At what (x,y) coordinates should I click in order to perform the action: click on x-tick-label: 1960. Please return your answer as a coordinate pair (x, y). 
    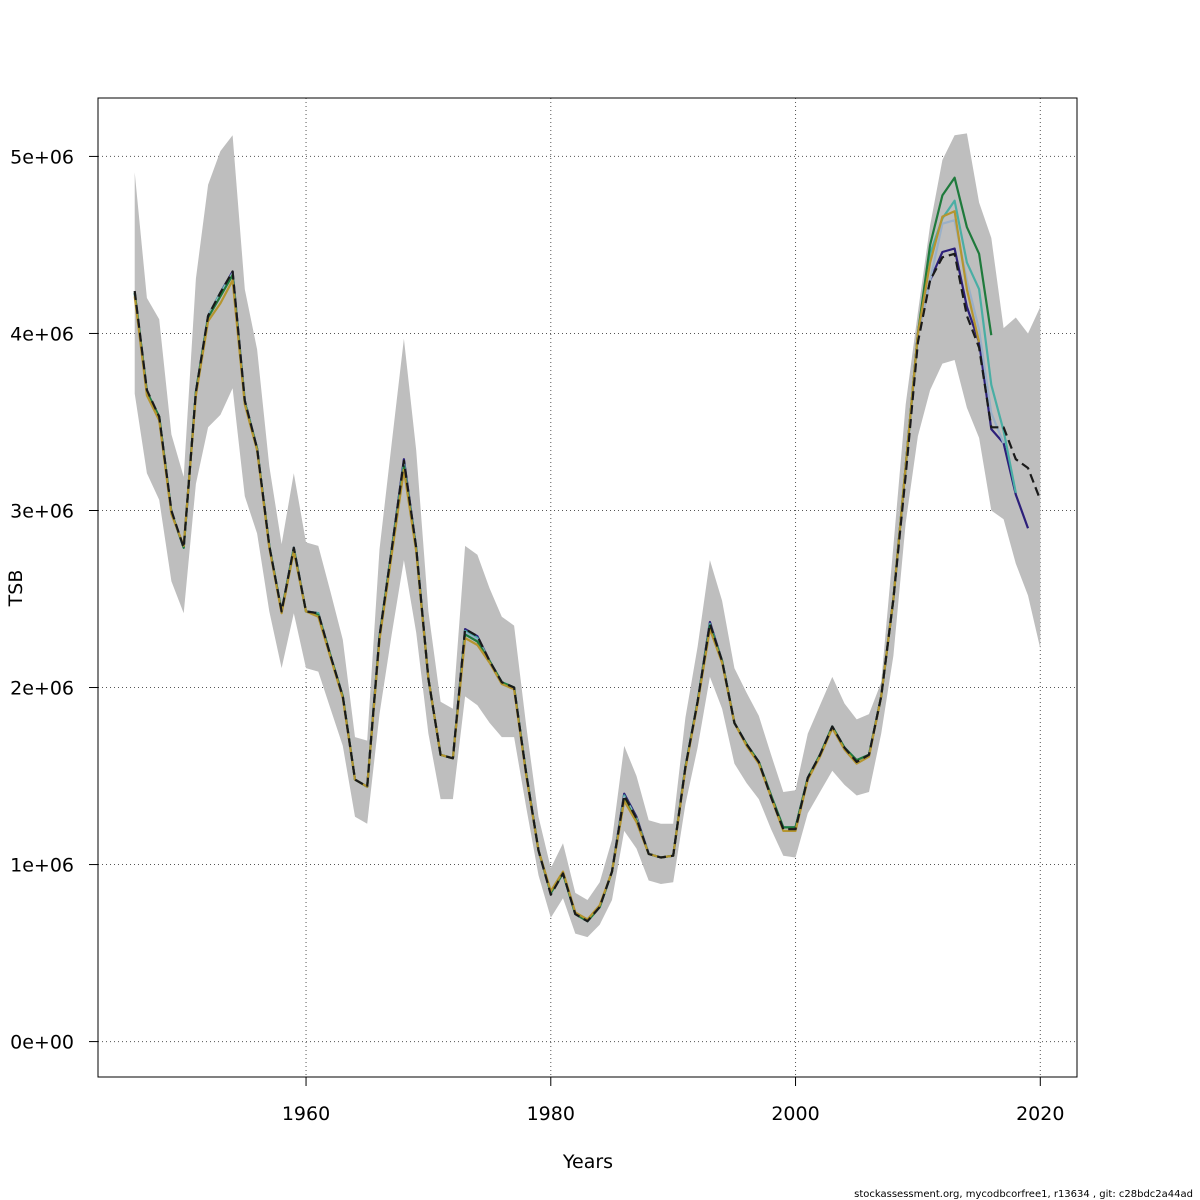
    Looking at the image, I should click on (306, 1114).